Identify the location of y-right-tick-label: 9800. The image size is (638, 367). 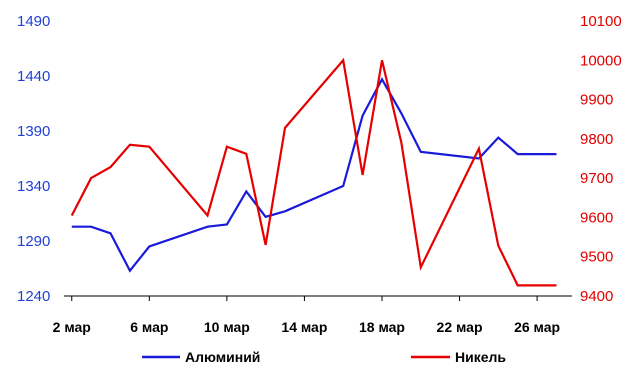
(596, 139).